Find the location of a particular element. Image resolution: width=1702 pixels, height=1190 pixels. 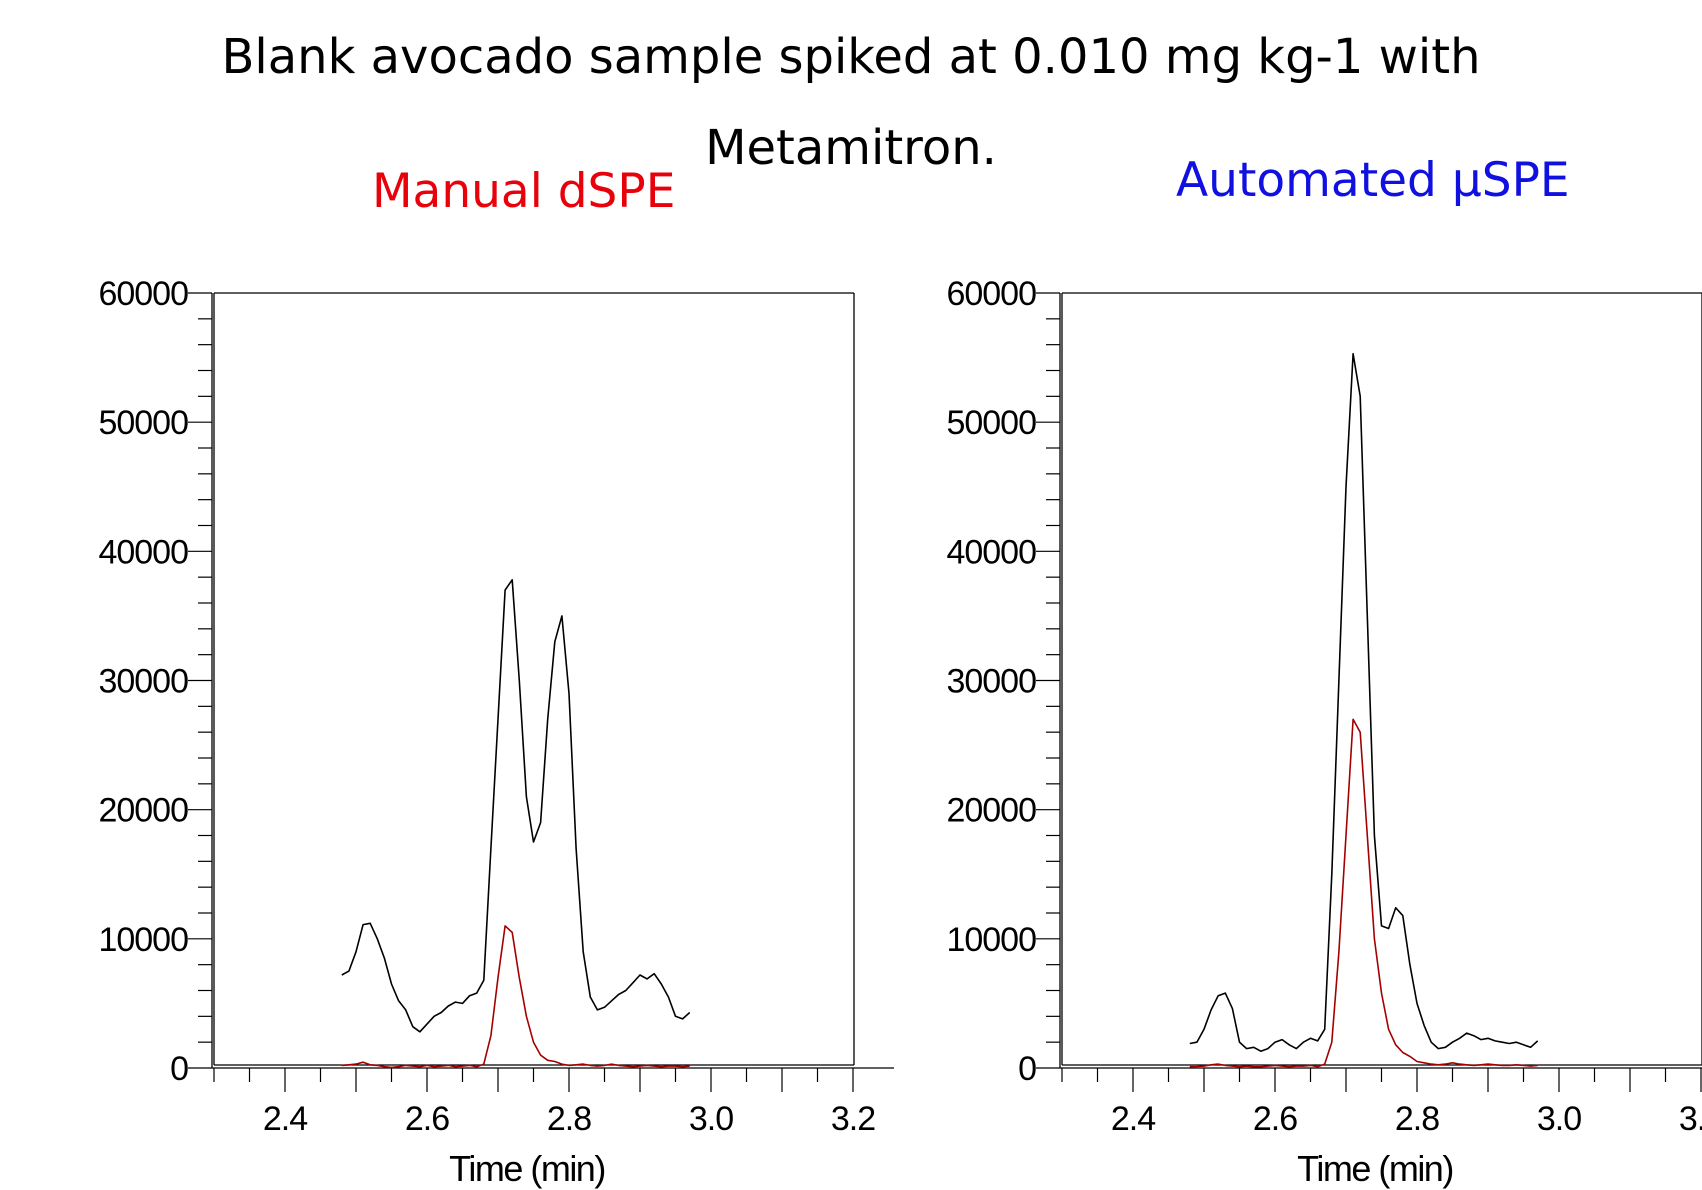

figure-title-line-2: Metamitron. is located at coordinates (851, 148).